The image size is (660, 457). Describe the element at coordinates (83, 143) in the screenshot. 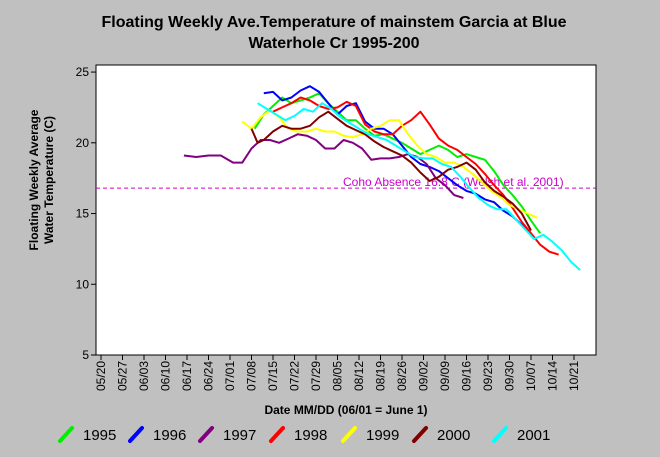

I see `y-tick-label-20: 20` at that location.